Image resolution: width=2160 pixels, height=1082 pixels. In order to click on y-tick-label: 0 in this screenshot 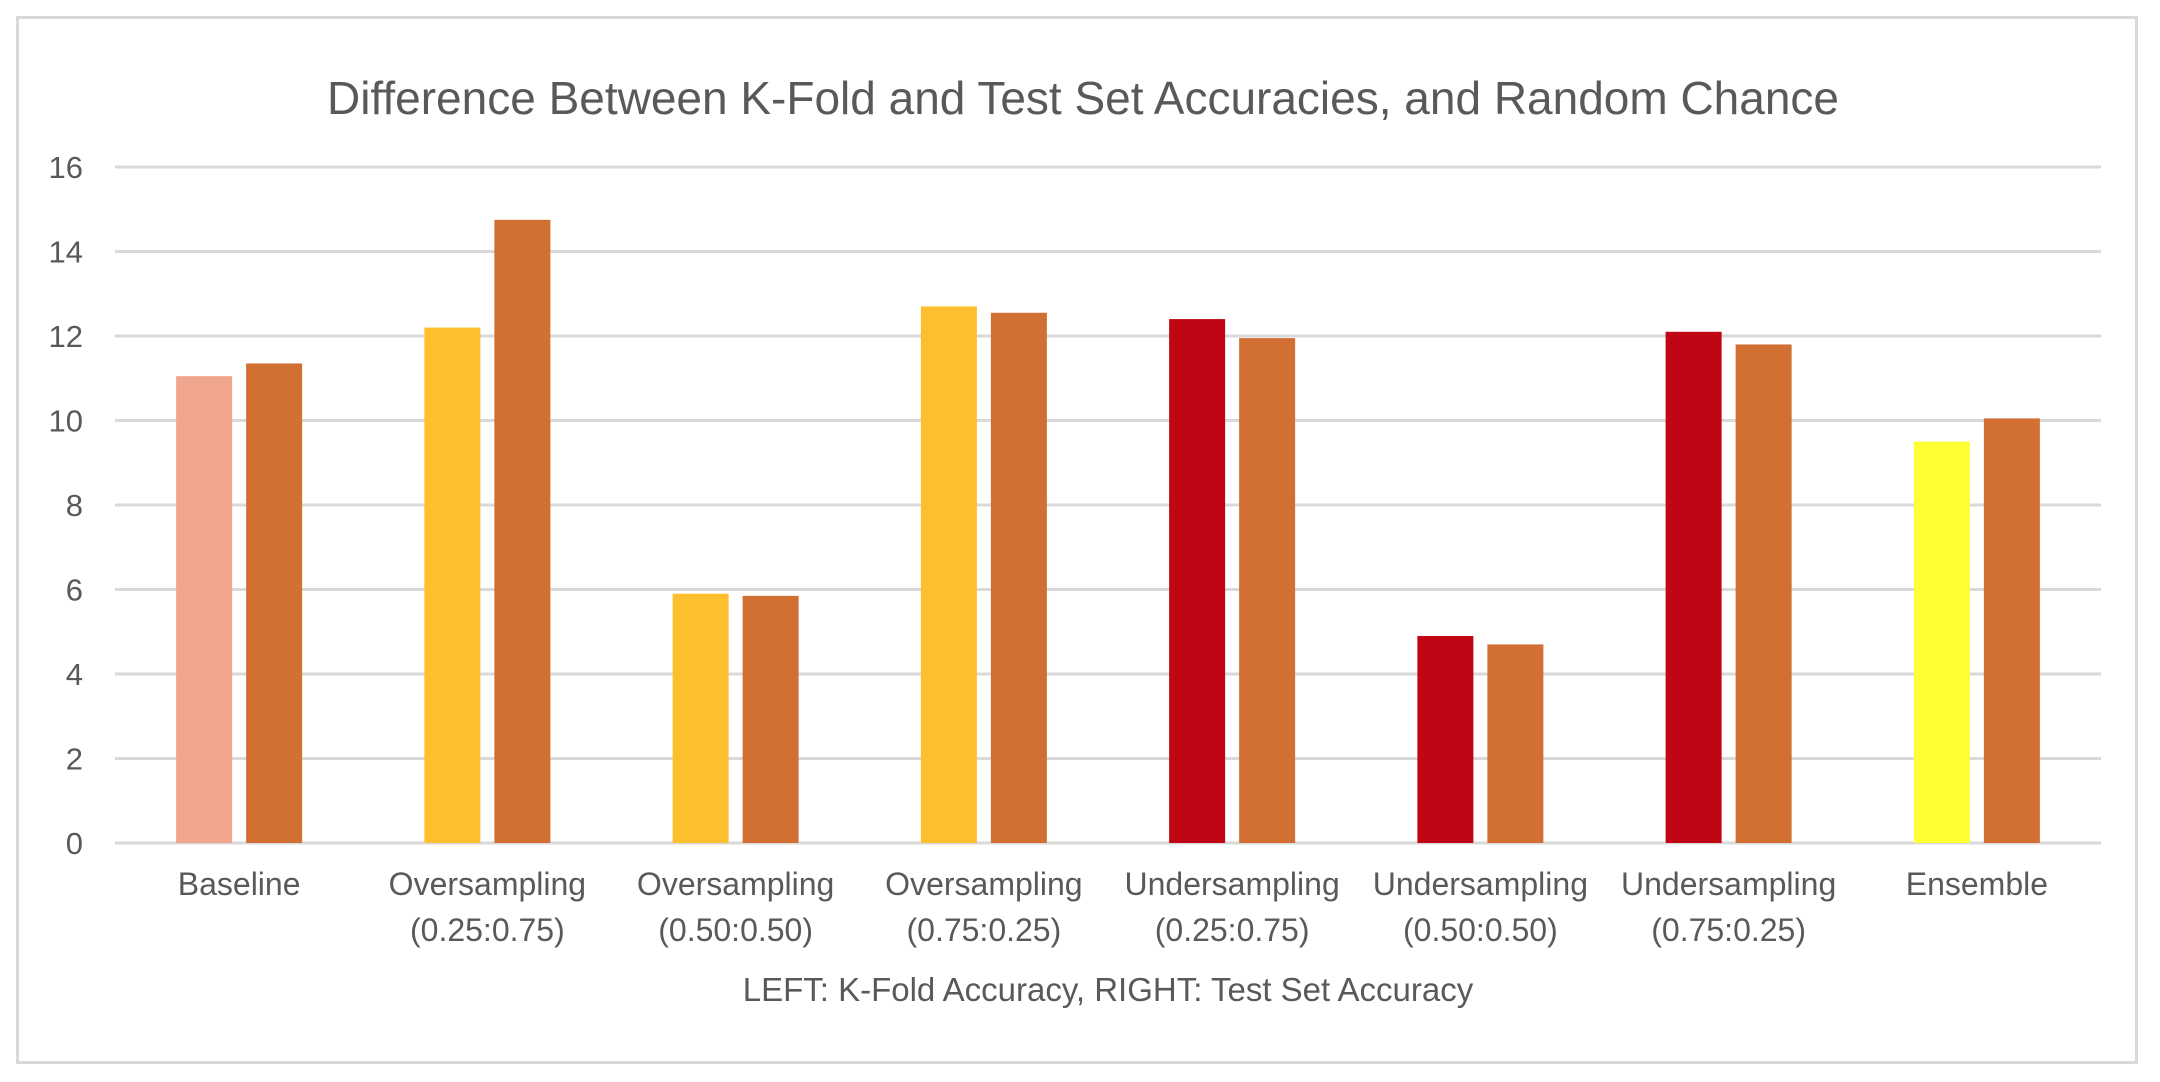, I will do `click(74, 843)`.